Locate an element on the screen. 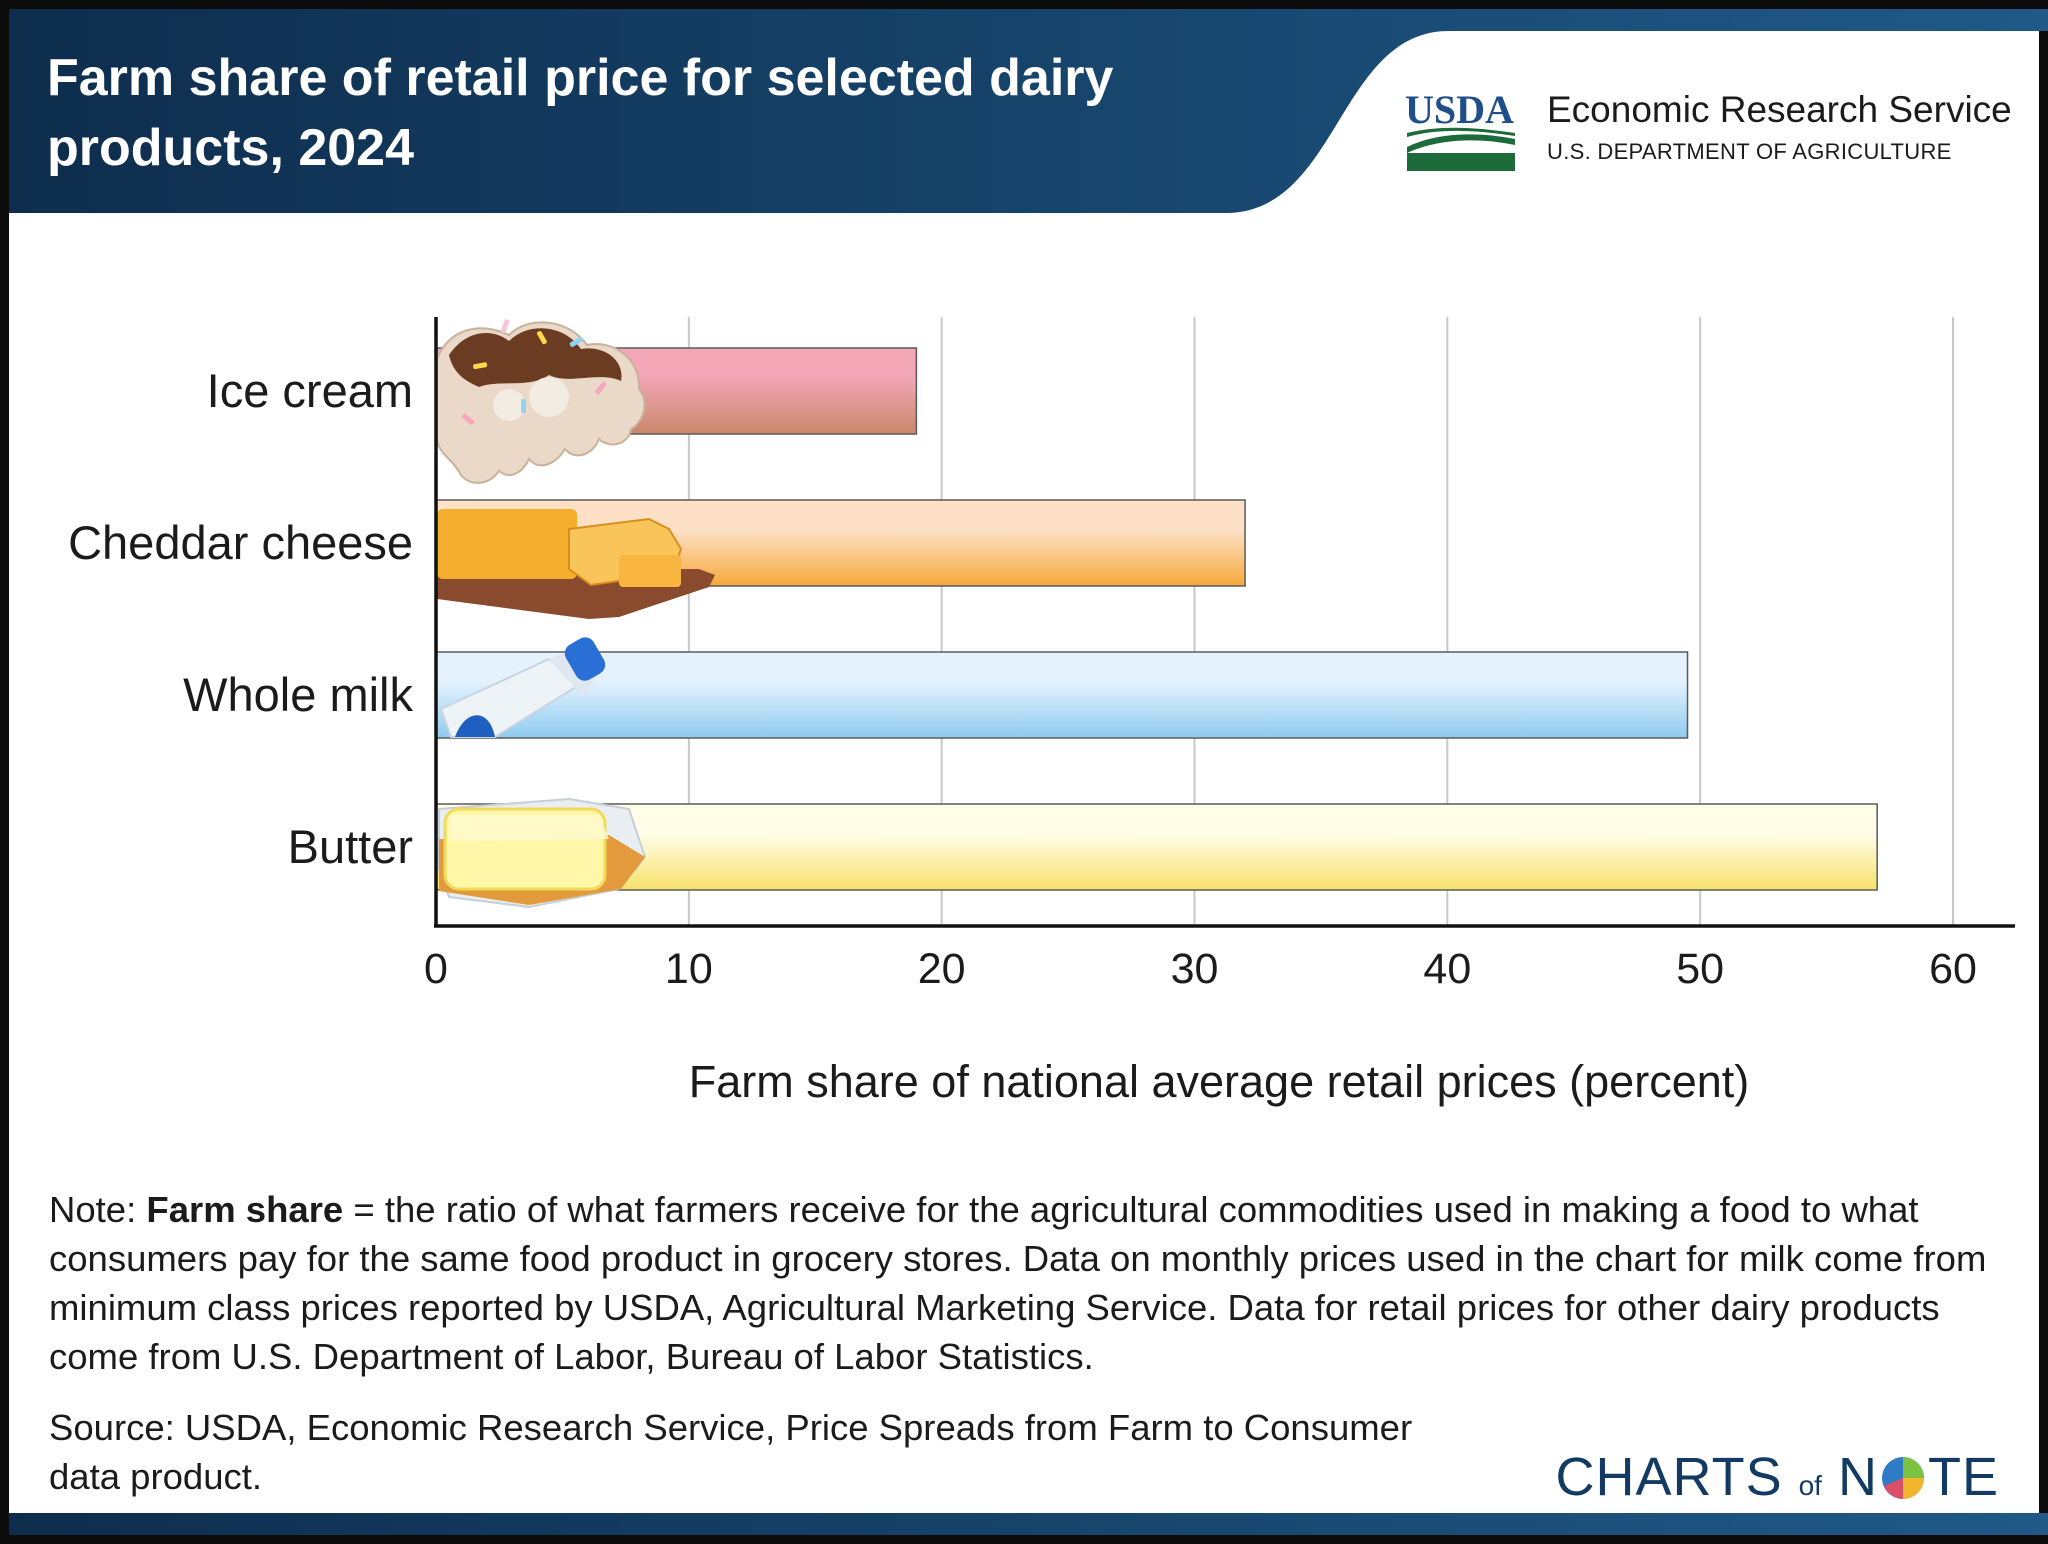 This screenshot has height=1544, width=2048. note-term: Farm share is located at coordinates (245, 1209).